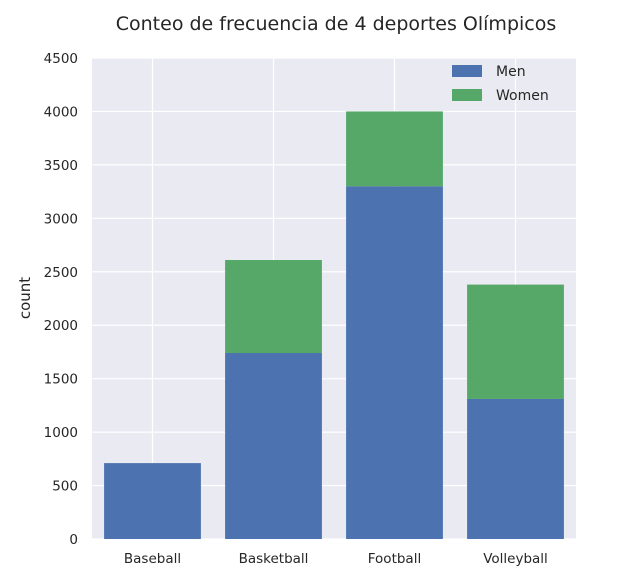 The image size is (635, 581). Describe the element at coordinates (65, 487) in the screenshot. I see `y-tick-label: 500` at that location.